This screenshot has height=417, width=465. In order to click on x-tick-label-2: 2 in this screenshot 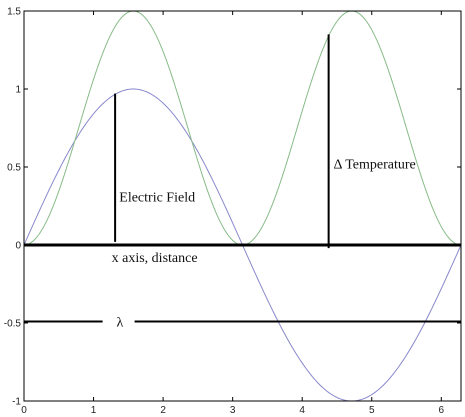, I will do `click(163, 410)`.